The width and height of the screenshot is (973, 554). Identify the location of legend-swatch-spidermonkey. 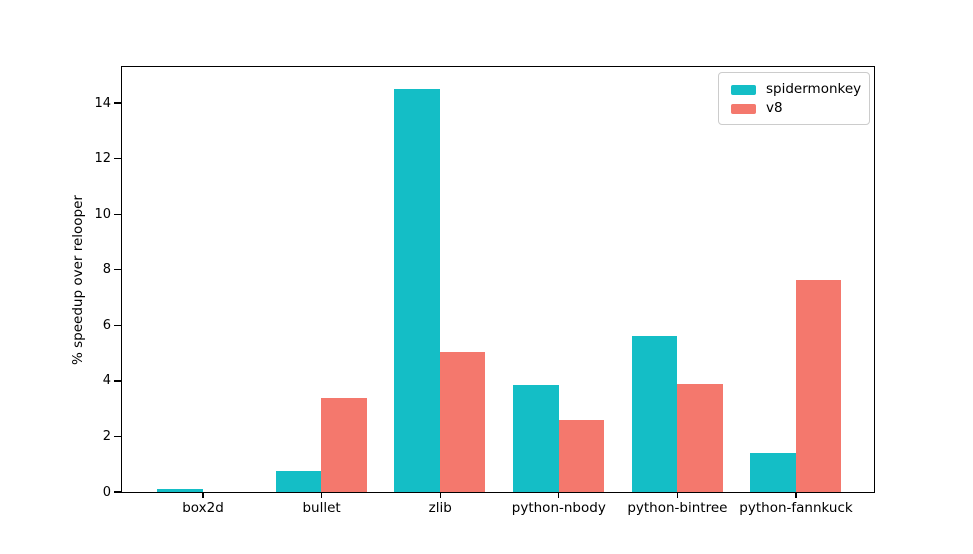
(743, 89).